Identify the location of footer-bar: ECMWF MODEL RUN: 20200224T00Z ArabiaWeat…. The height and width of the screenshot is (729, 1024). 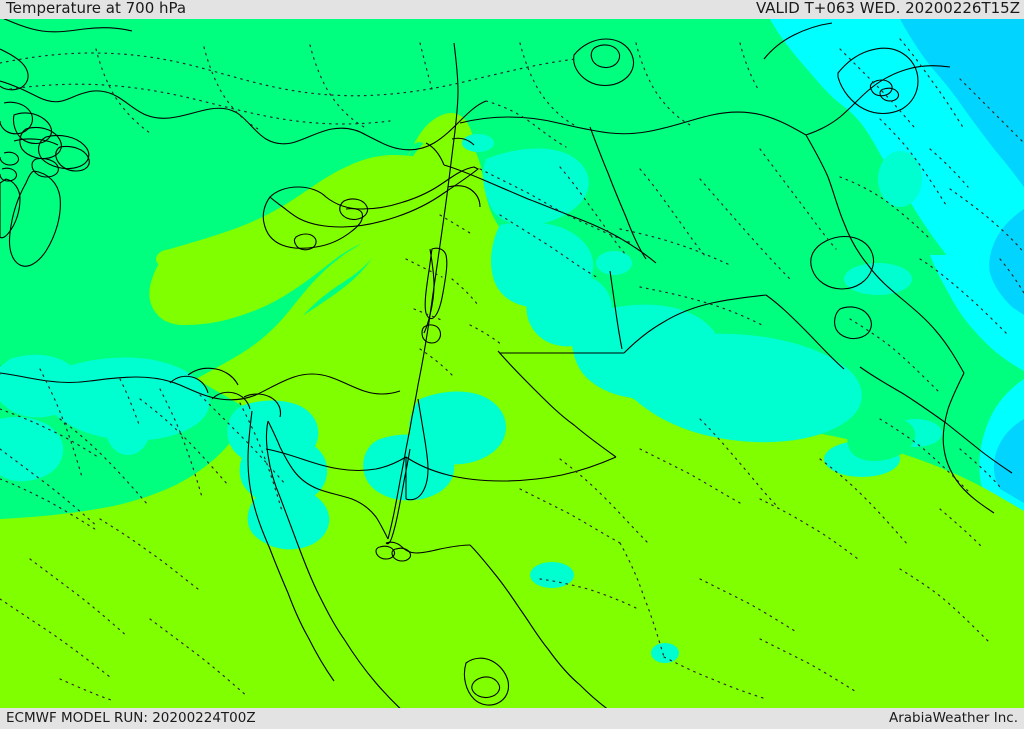
(512, 718).